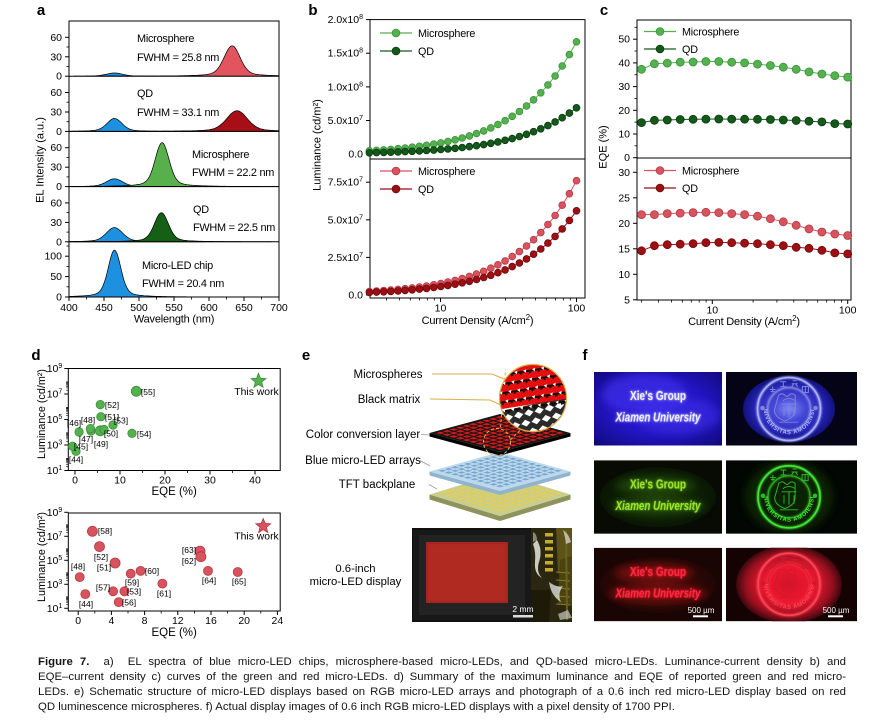 This screenshot has width=883, height=724. I want to click on svg-text: f, so click(586, 355).